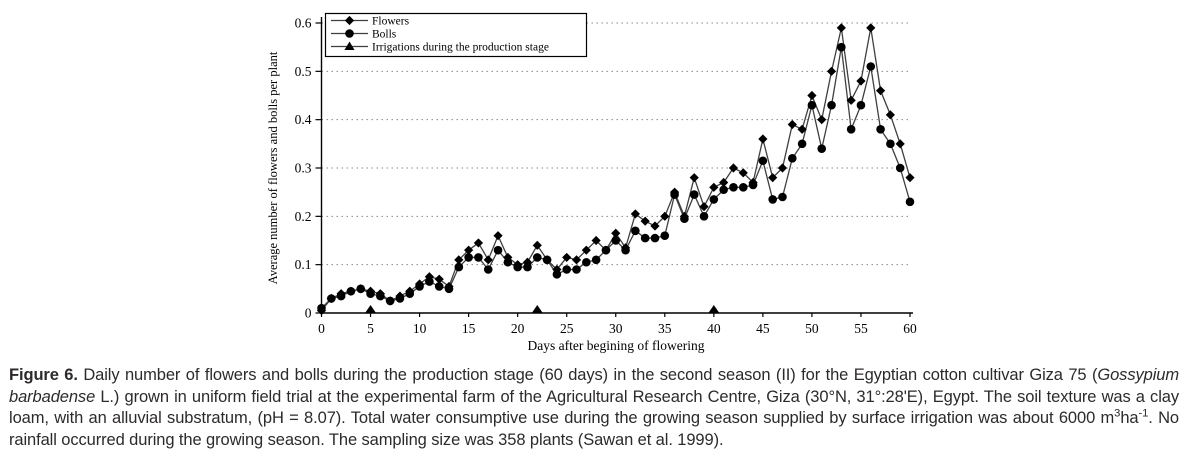 This screenshot has width=1188, height=453. I want to click on x-tick-label: 50, so click(812, 328).